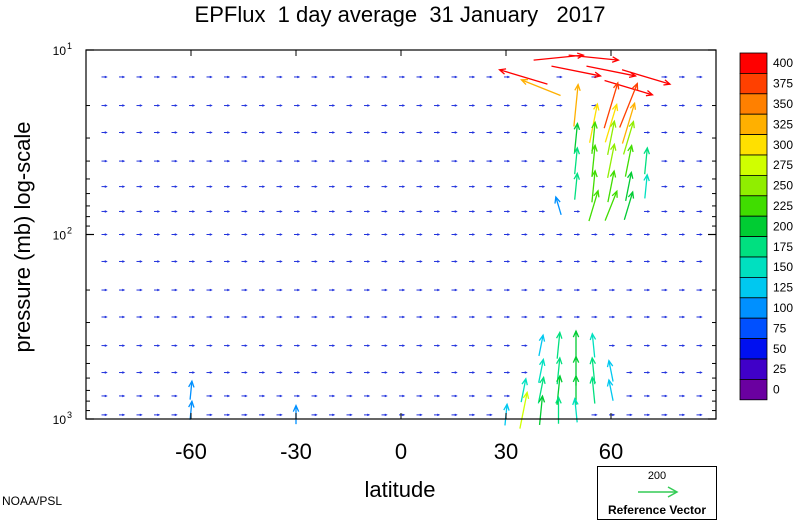 The image size is (800, 521). Describe the element at coordinates (783, 206) in the screenshot. I see `colorbar-label: 225` at that location.